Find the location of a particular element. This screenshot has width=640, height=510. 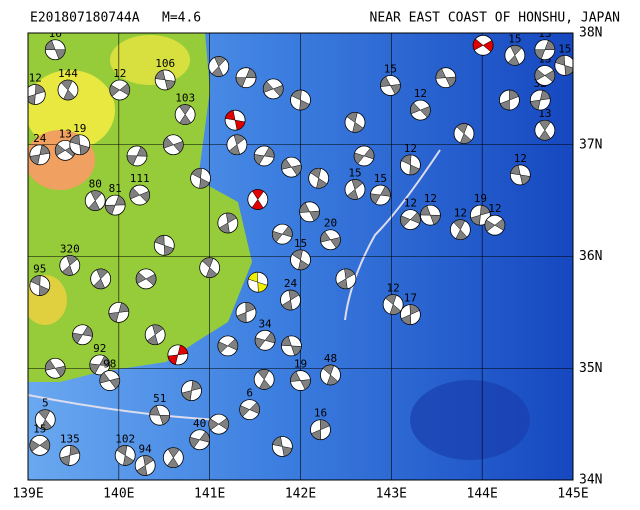

depth-label: 19 is located at coordinates (300, 364).